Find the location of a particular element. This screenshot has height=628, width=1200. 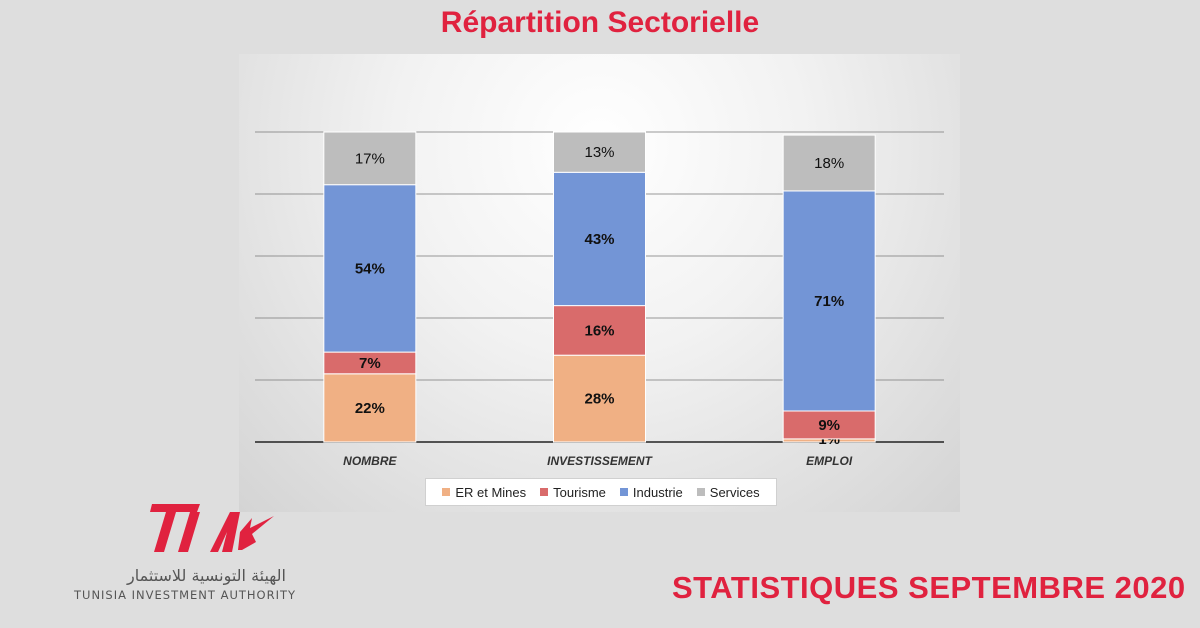

data-label: 7% is located at coordinates (370, 363).